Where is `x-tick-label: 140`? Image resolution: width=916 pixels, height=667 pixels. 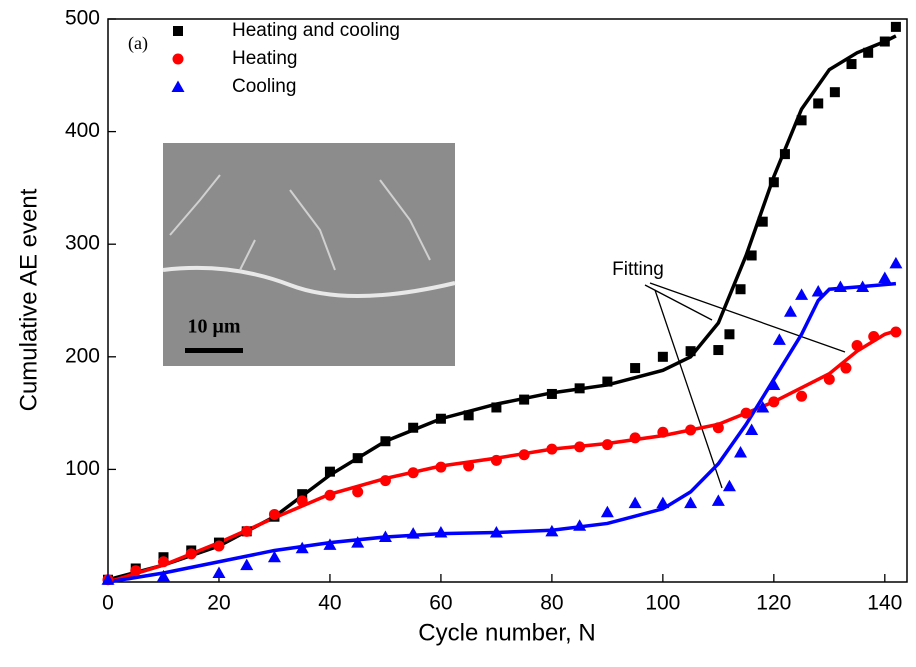
x-tick-label: 140 is located at coordinates (884, 603).